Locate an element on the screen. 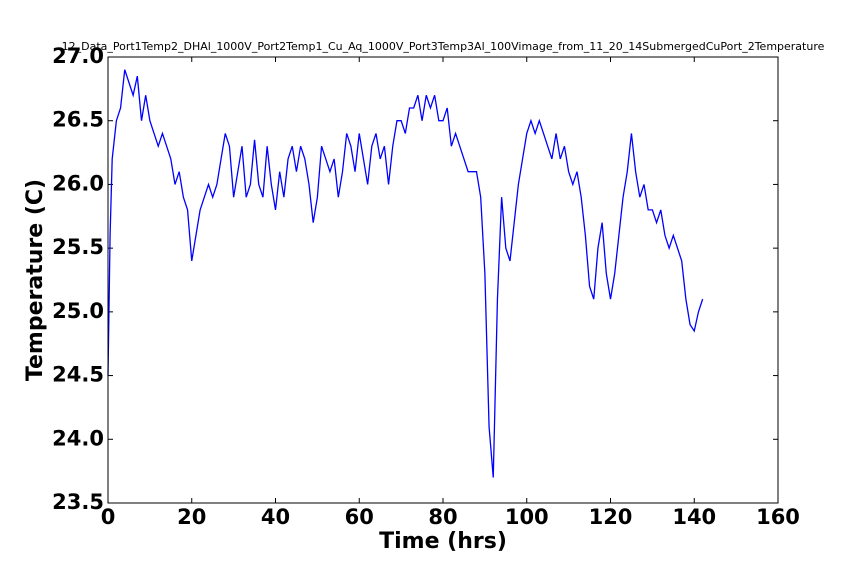  x-tick-label: 20 is located at coordinates (191, 517).